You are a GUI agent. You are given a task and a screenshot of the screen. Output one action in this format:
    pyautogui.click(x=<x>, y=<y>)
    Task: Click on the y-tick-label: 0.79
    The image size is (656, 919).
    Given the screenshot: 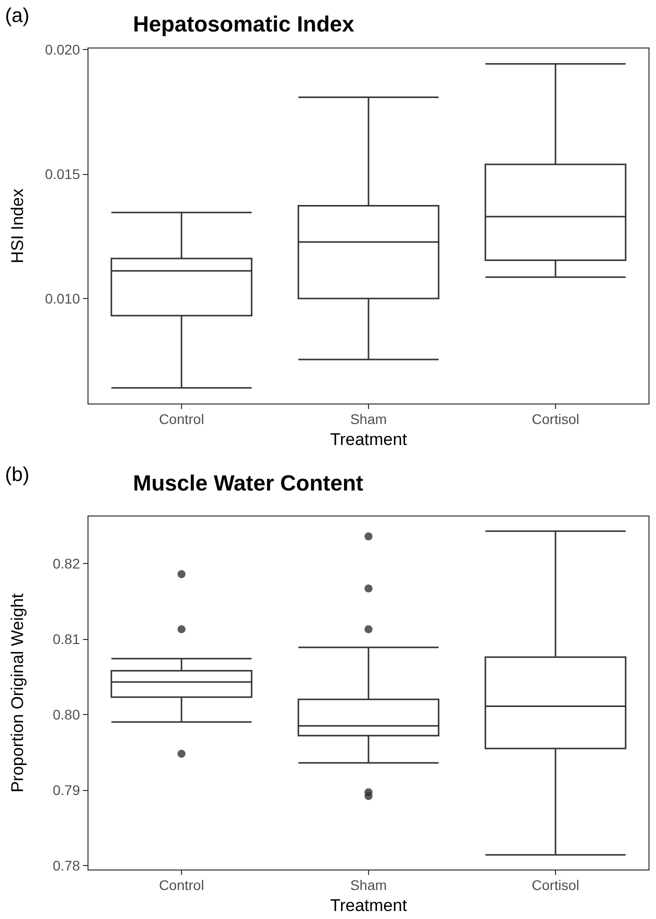 What is the action you would take?
    pyautogui.click(x=66, y=790)
    